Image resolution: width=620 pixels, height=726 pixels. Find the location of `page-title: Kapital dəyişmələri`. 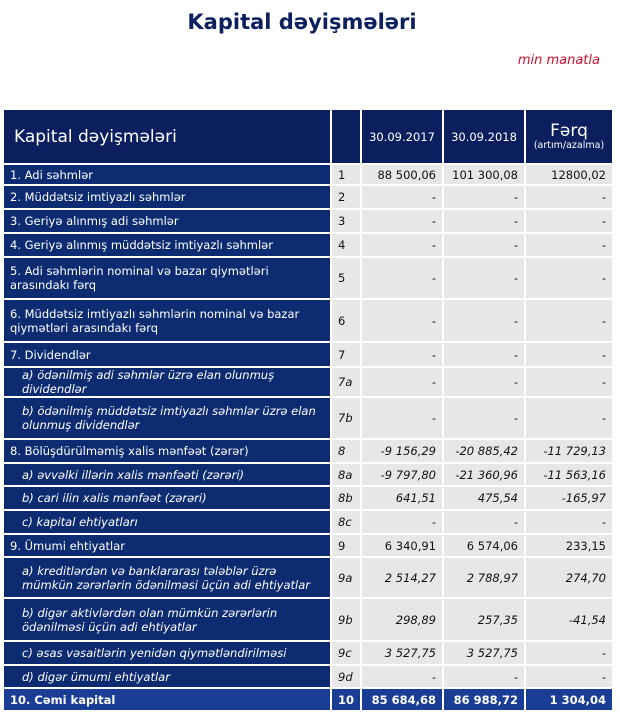

page-title: Kapital dəyişmələri is located at coordinates (302, 22).